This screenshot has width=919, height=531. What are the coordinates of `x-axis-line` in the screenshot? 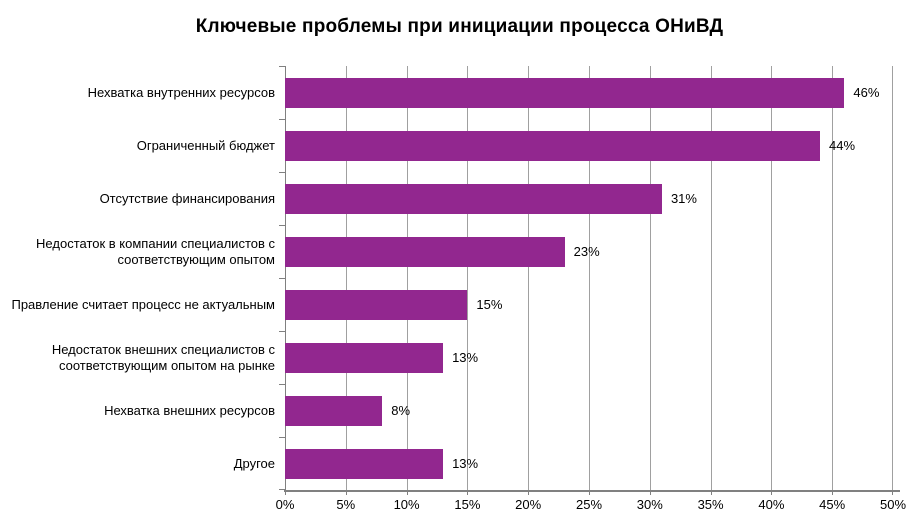 It's located at (592, 491).